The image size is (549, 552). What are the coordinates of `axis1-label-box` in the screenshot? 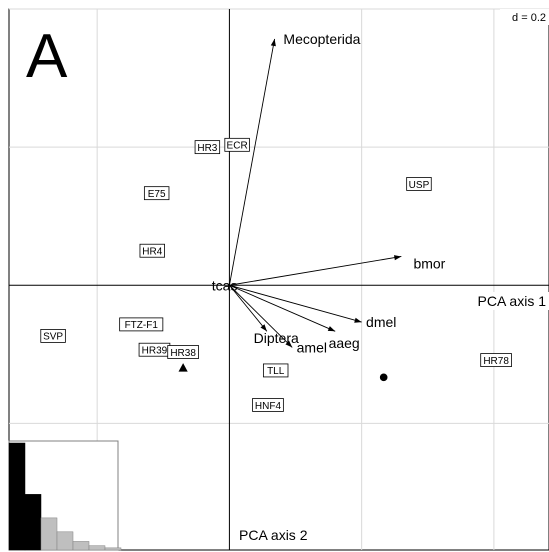 It's located at (507, 301).